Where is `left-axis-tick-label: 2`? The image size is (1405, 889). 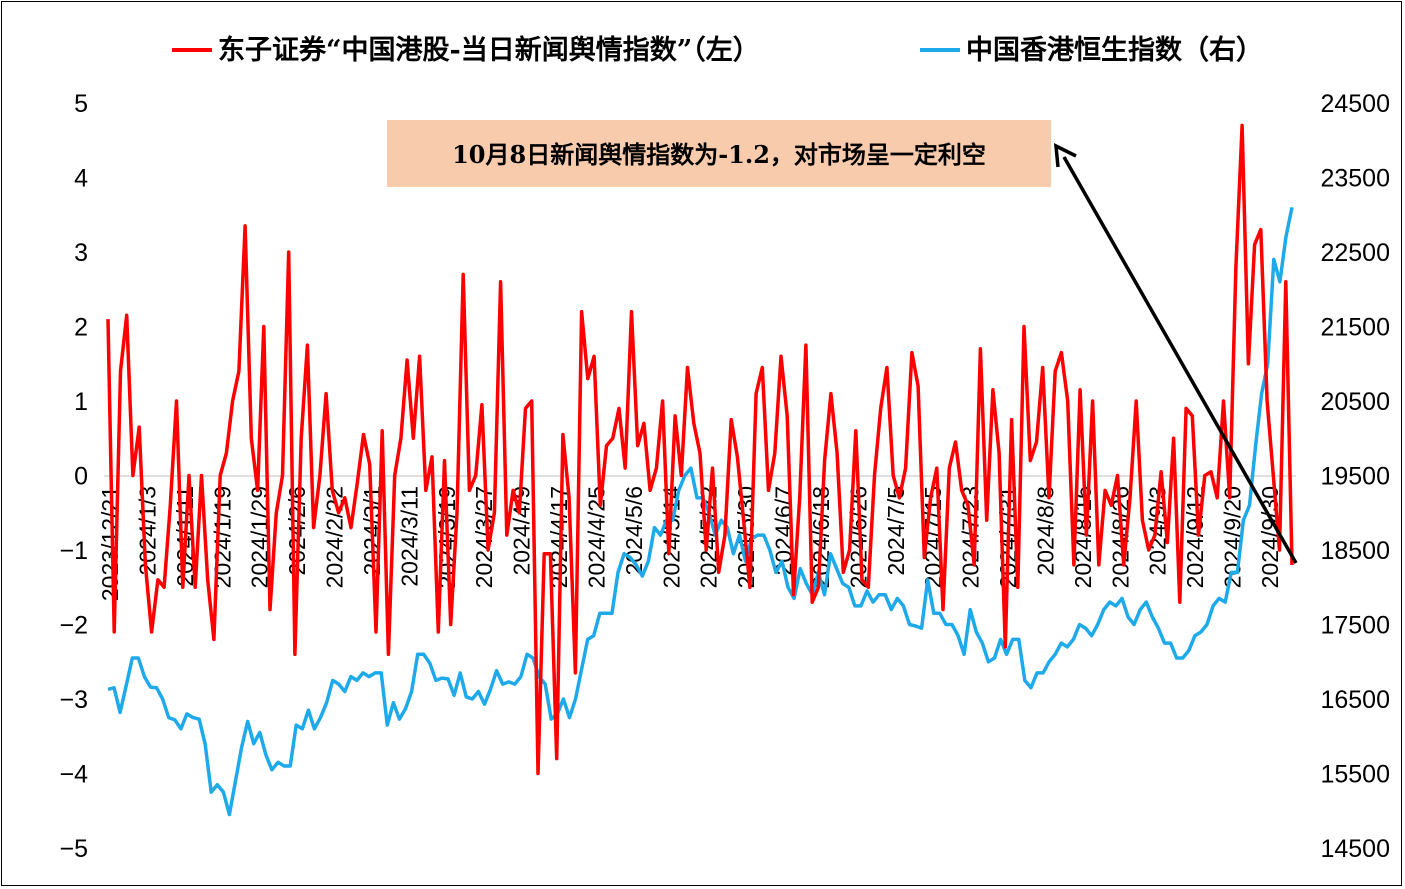
left-axis-tick-label: 2 is located at coordinates (81, 328).